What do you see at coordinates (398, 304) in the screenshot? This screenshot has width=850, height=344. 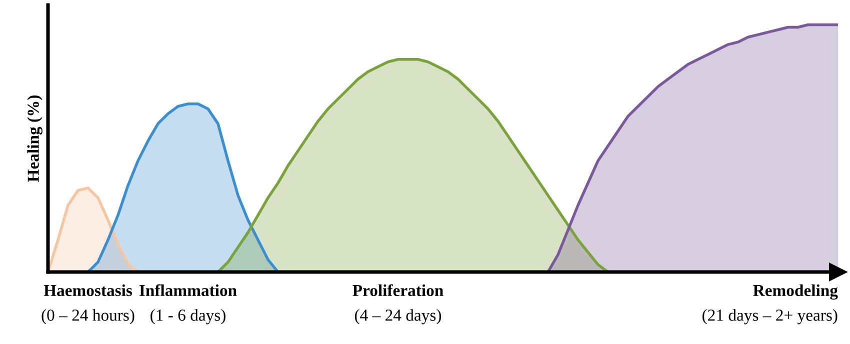 I see `series-label: Proliferation (4 – 24 days)` at bounding box center [398, 304].